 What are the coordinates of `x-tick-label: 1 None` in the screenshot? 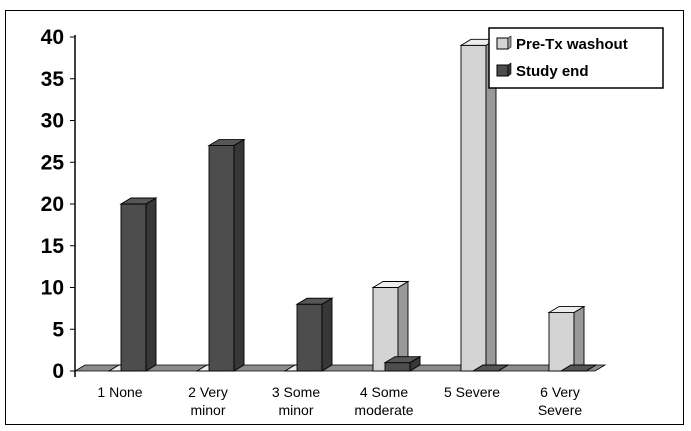 It's located at (119, 392).